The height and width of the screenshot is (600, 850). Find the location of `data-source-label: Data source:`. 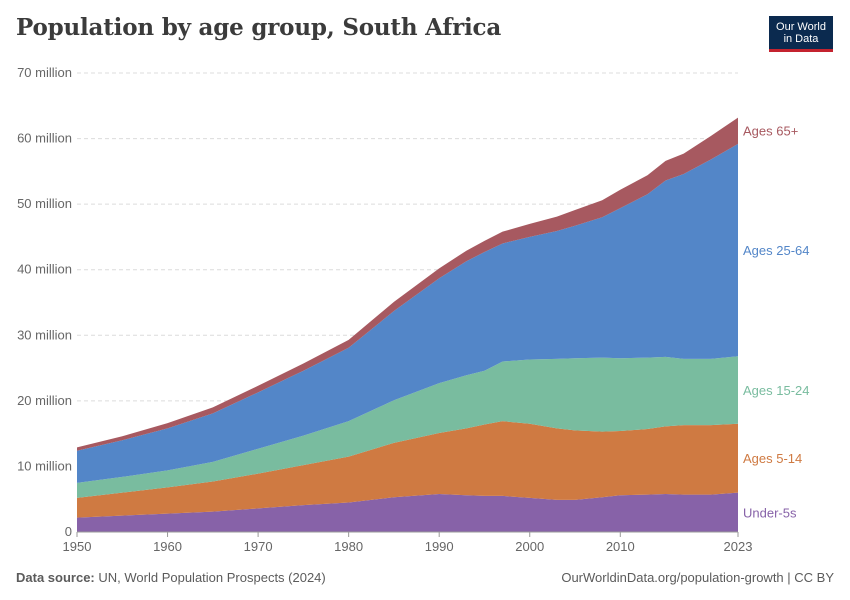

data-source-label: Data source: is located at coordinates (55, 577).